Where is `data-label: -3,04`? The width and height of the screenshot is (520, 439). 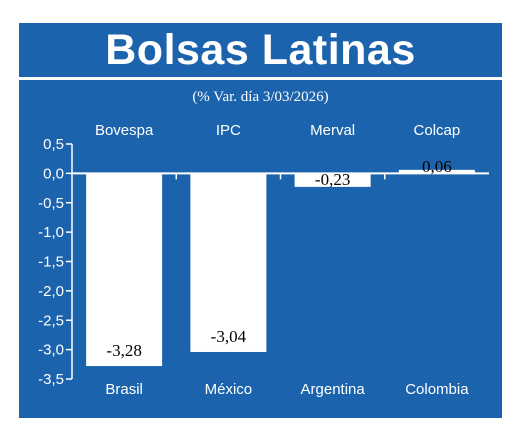
data-label: -3,04 is located at coordinates (229, 336).